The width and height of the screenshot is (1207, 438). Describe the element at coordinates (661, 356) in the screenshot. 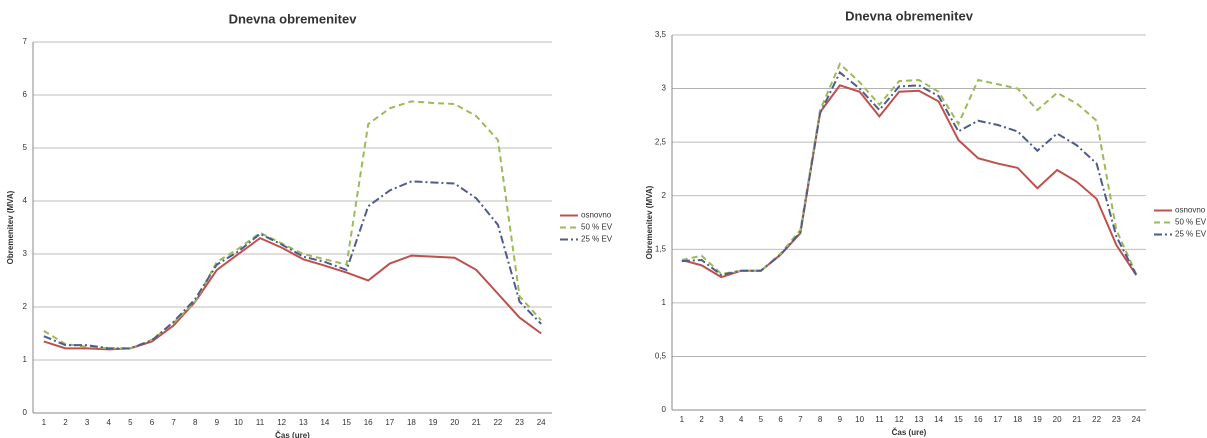

I see `y-tick-label: 0,5` at that location.